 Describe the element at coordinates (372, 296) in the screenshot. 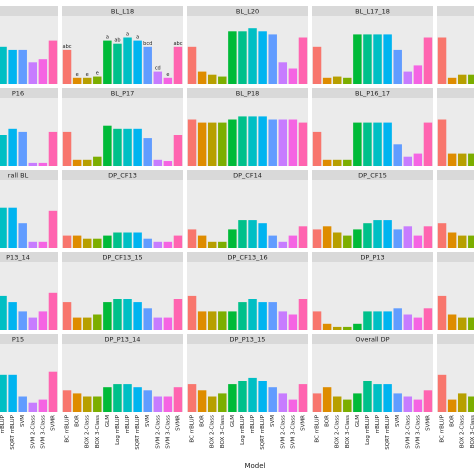

I see `plot-background` at that location.